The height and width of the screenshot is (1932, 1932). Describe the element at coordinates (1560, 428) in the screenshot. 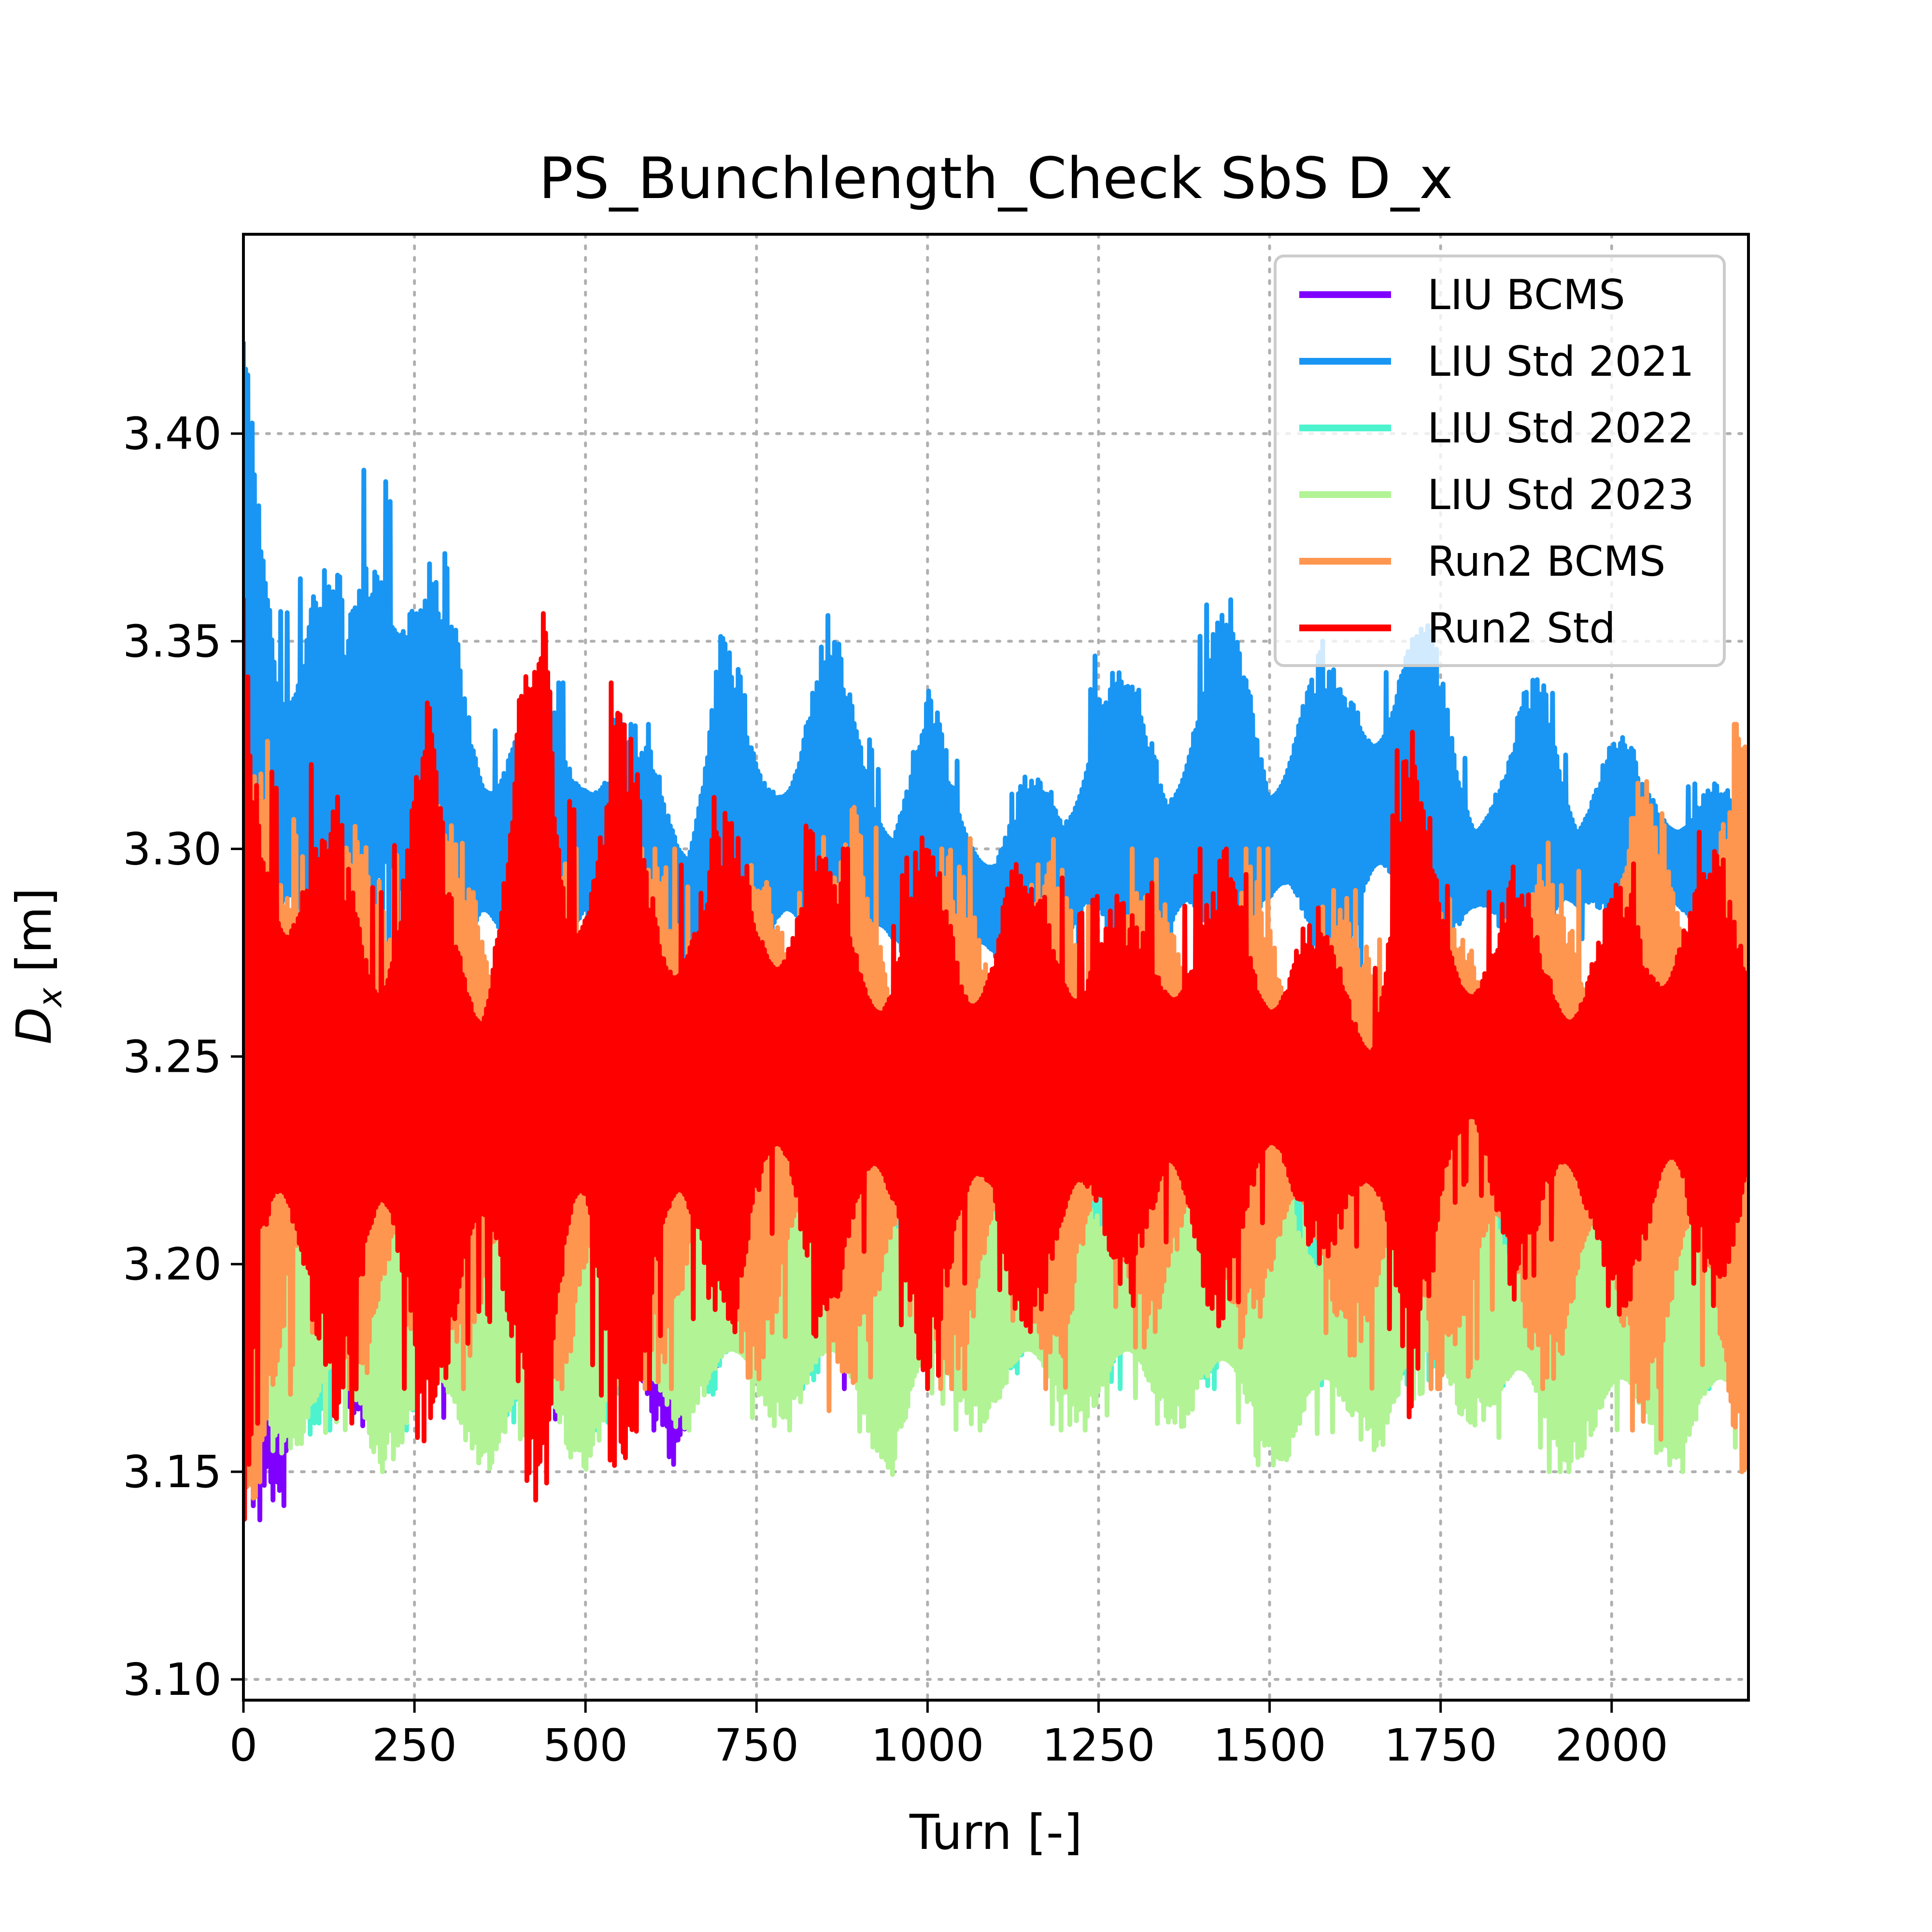

I see `legend-label: LIU Std 2022` at that location.